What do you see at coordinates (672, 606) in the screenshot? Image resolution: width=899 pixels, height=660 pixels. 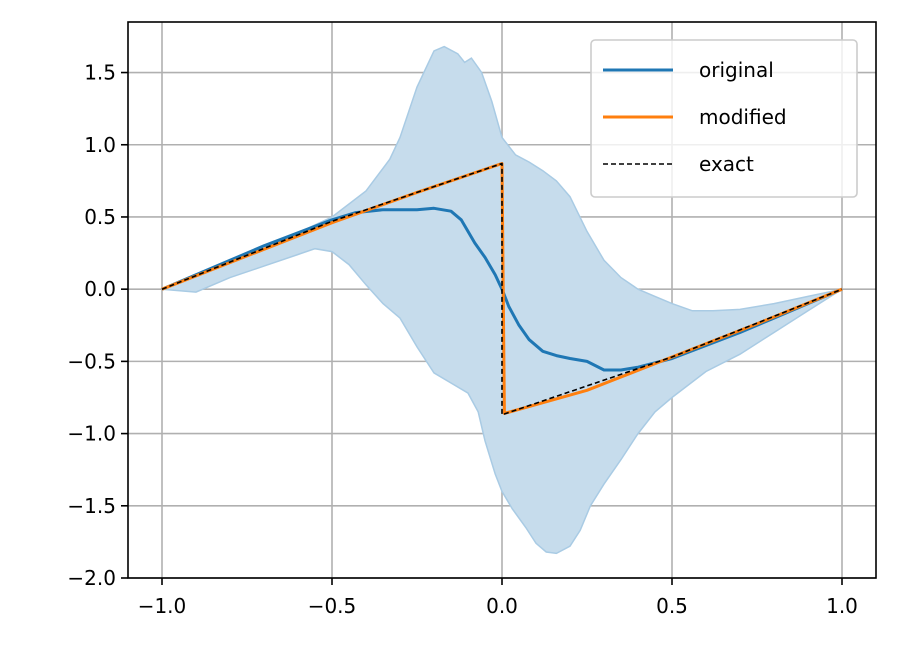 I see `x-tick-label-3: 0.5` at bounding box center [672, 606].